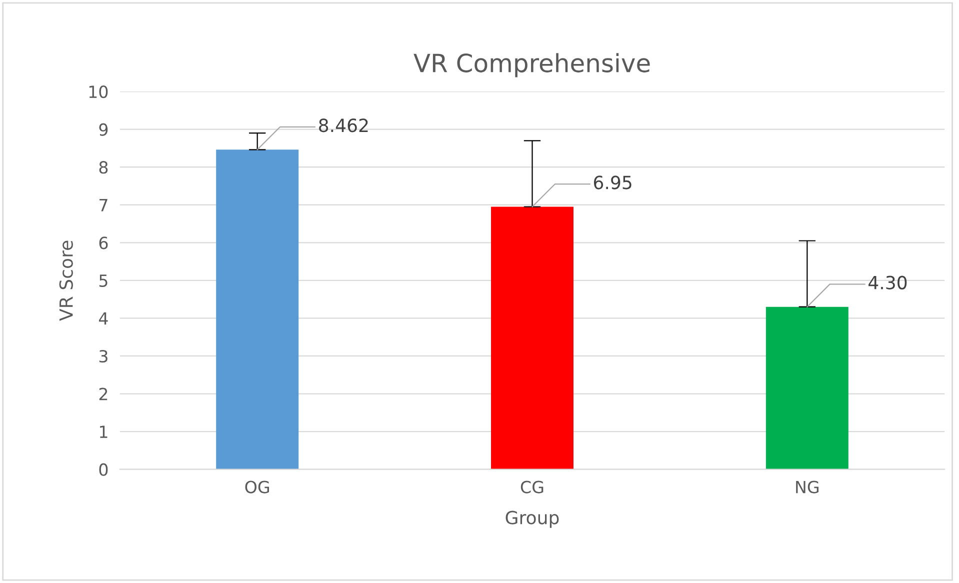  What do you see at coordinates (103, 356) in the screenshot?
I see `y-tick-label: 3` at bounding box center [103, 356].